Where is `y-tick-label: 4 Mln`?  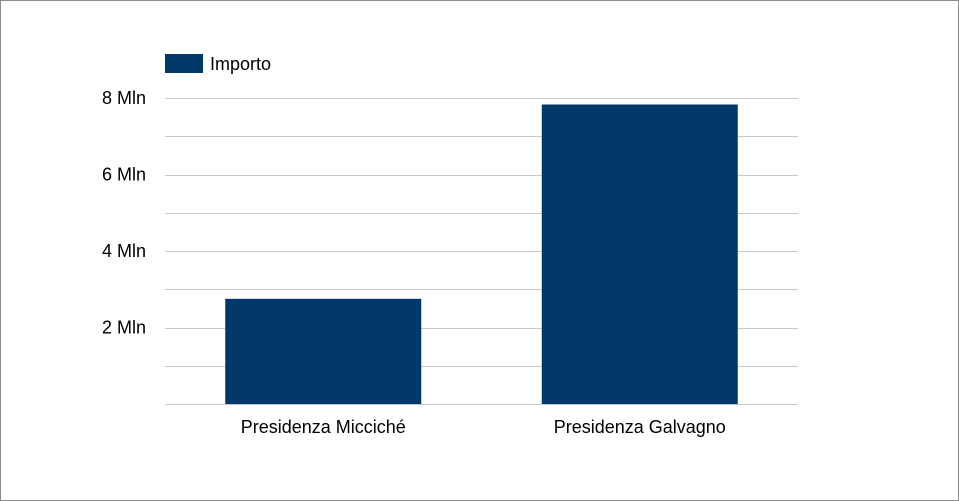 y-tick-label: 4 Mln is located at coordinates (124, 251).